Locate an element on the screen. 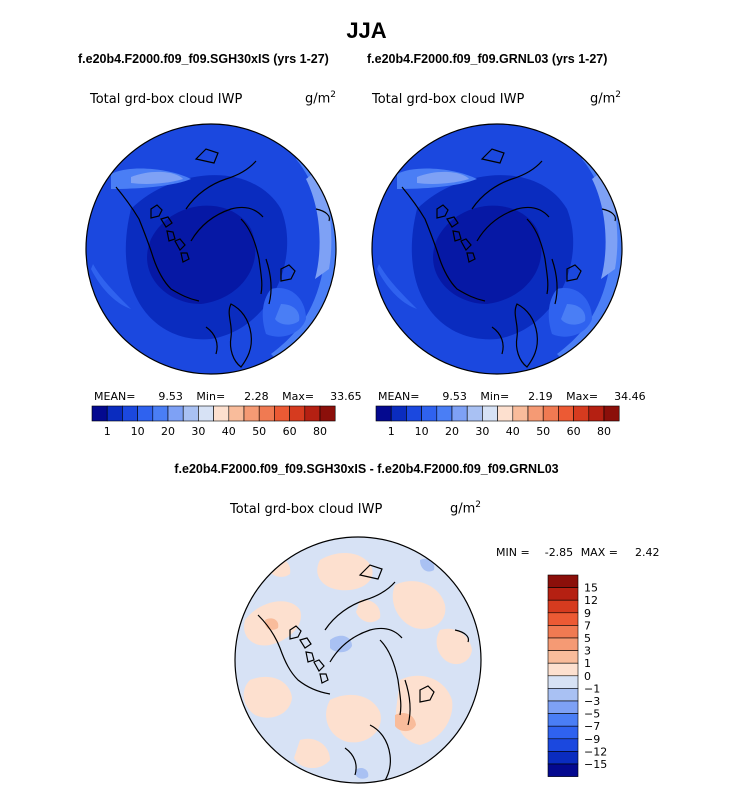 Image resolution: width=733 pixels, height=789 pixels. panel3-max-value: 2.42 is located at coordinates (647, 552).